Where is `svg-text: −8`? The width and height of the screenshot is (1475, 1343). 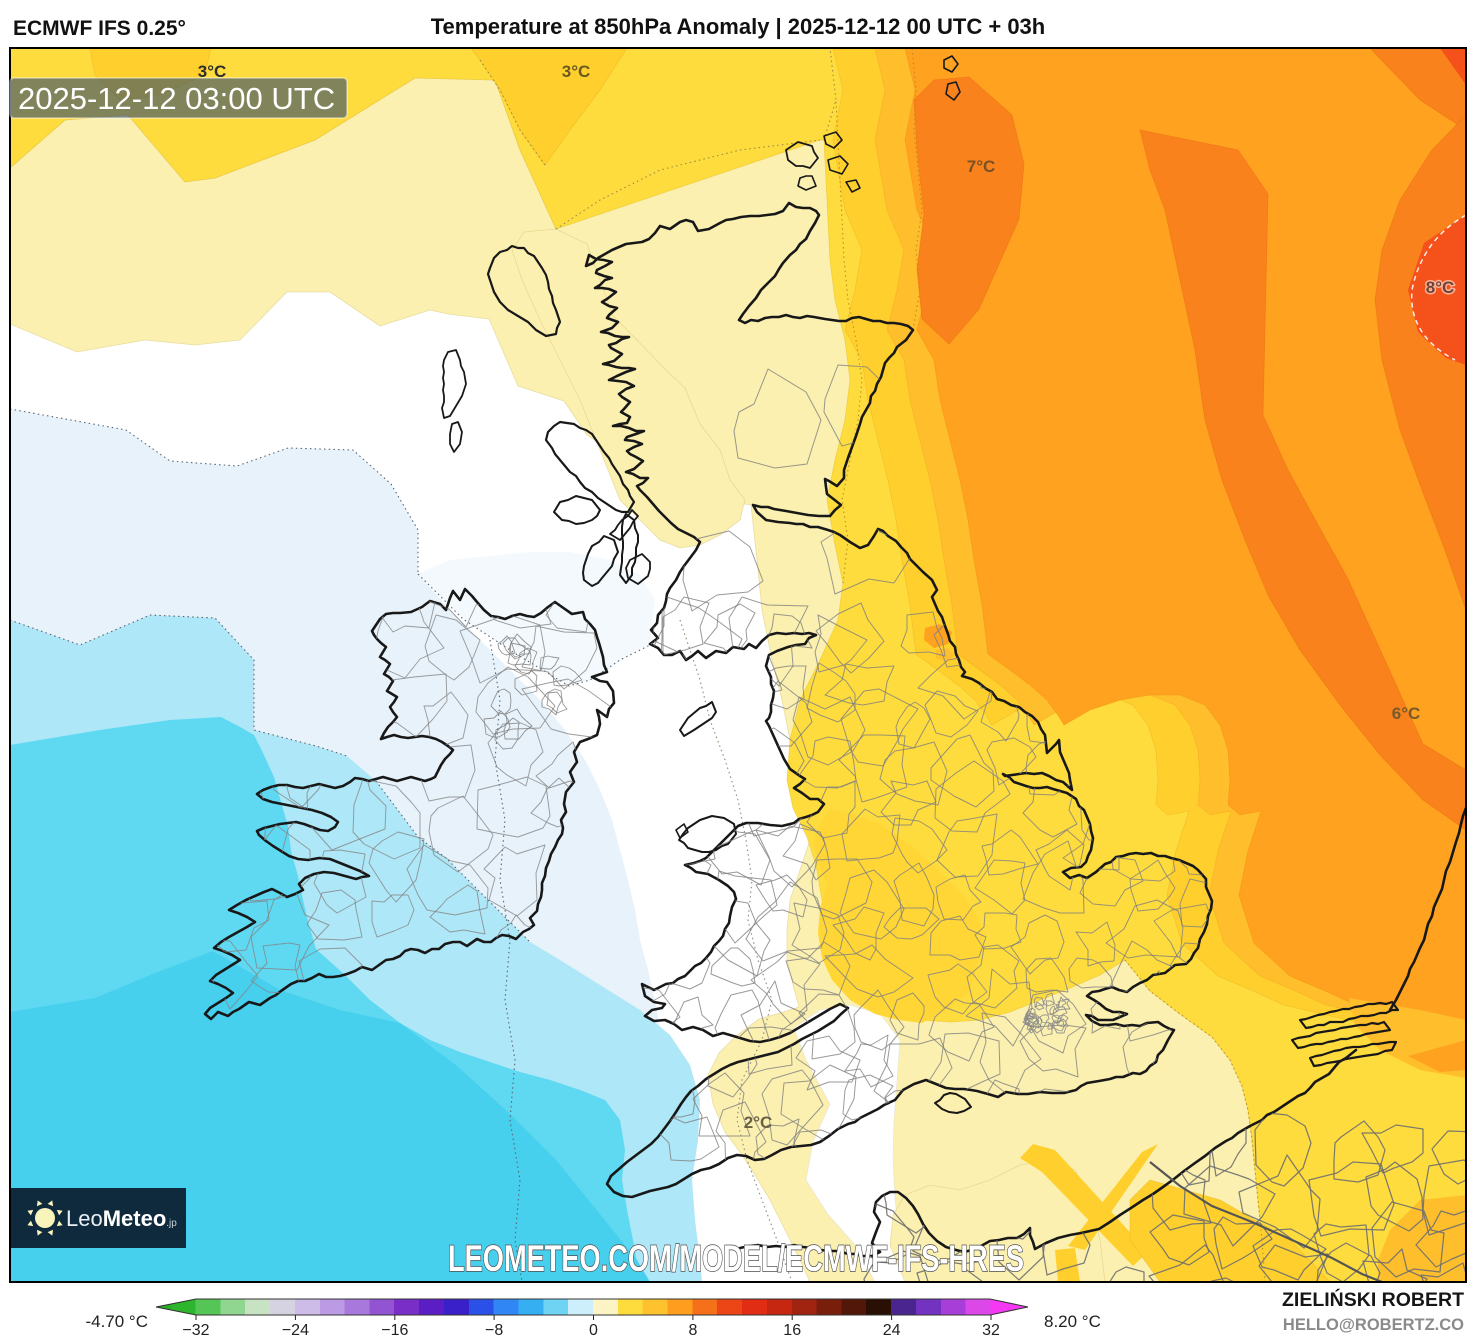 svg-text: −8 is located at coordinates (494, 1330).